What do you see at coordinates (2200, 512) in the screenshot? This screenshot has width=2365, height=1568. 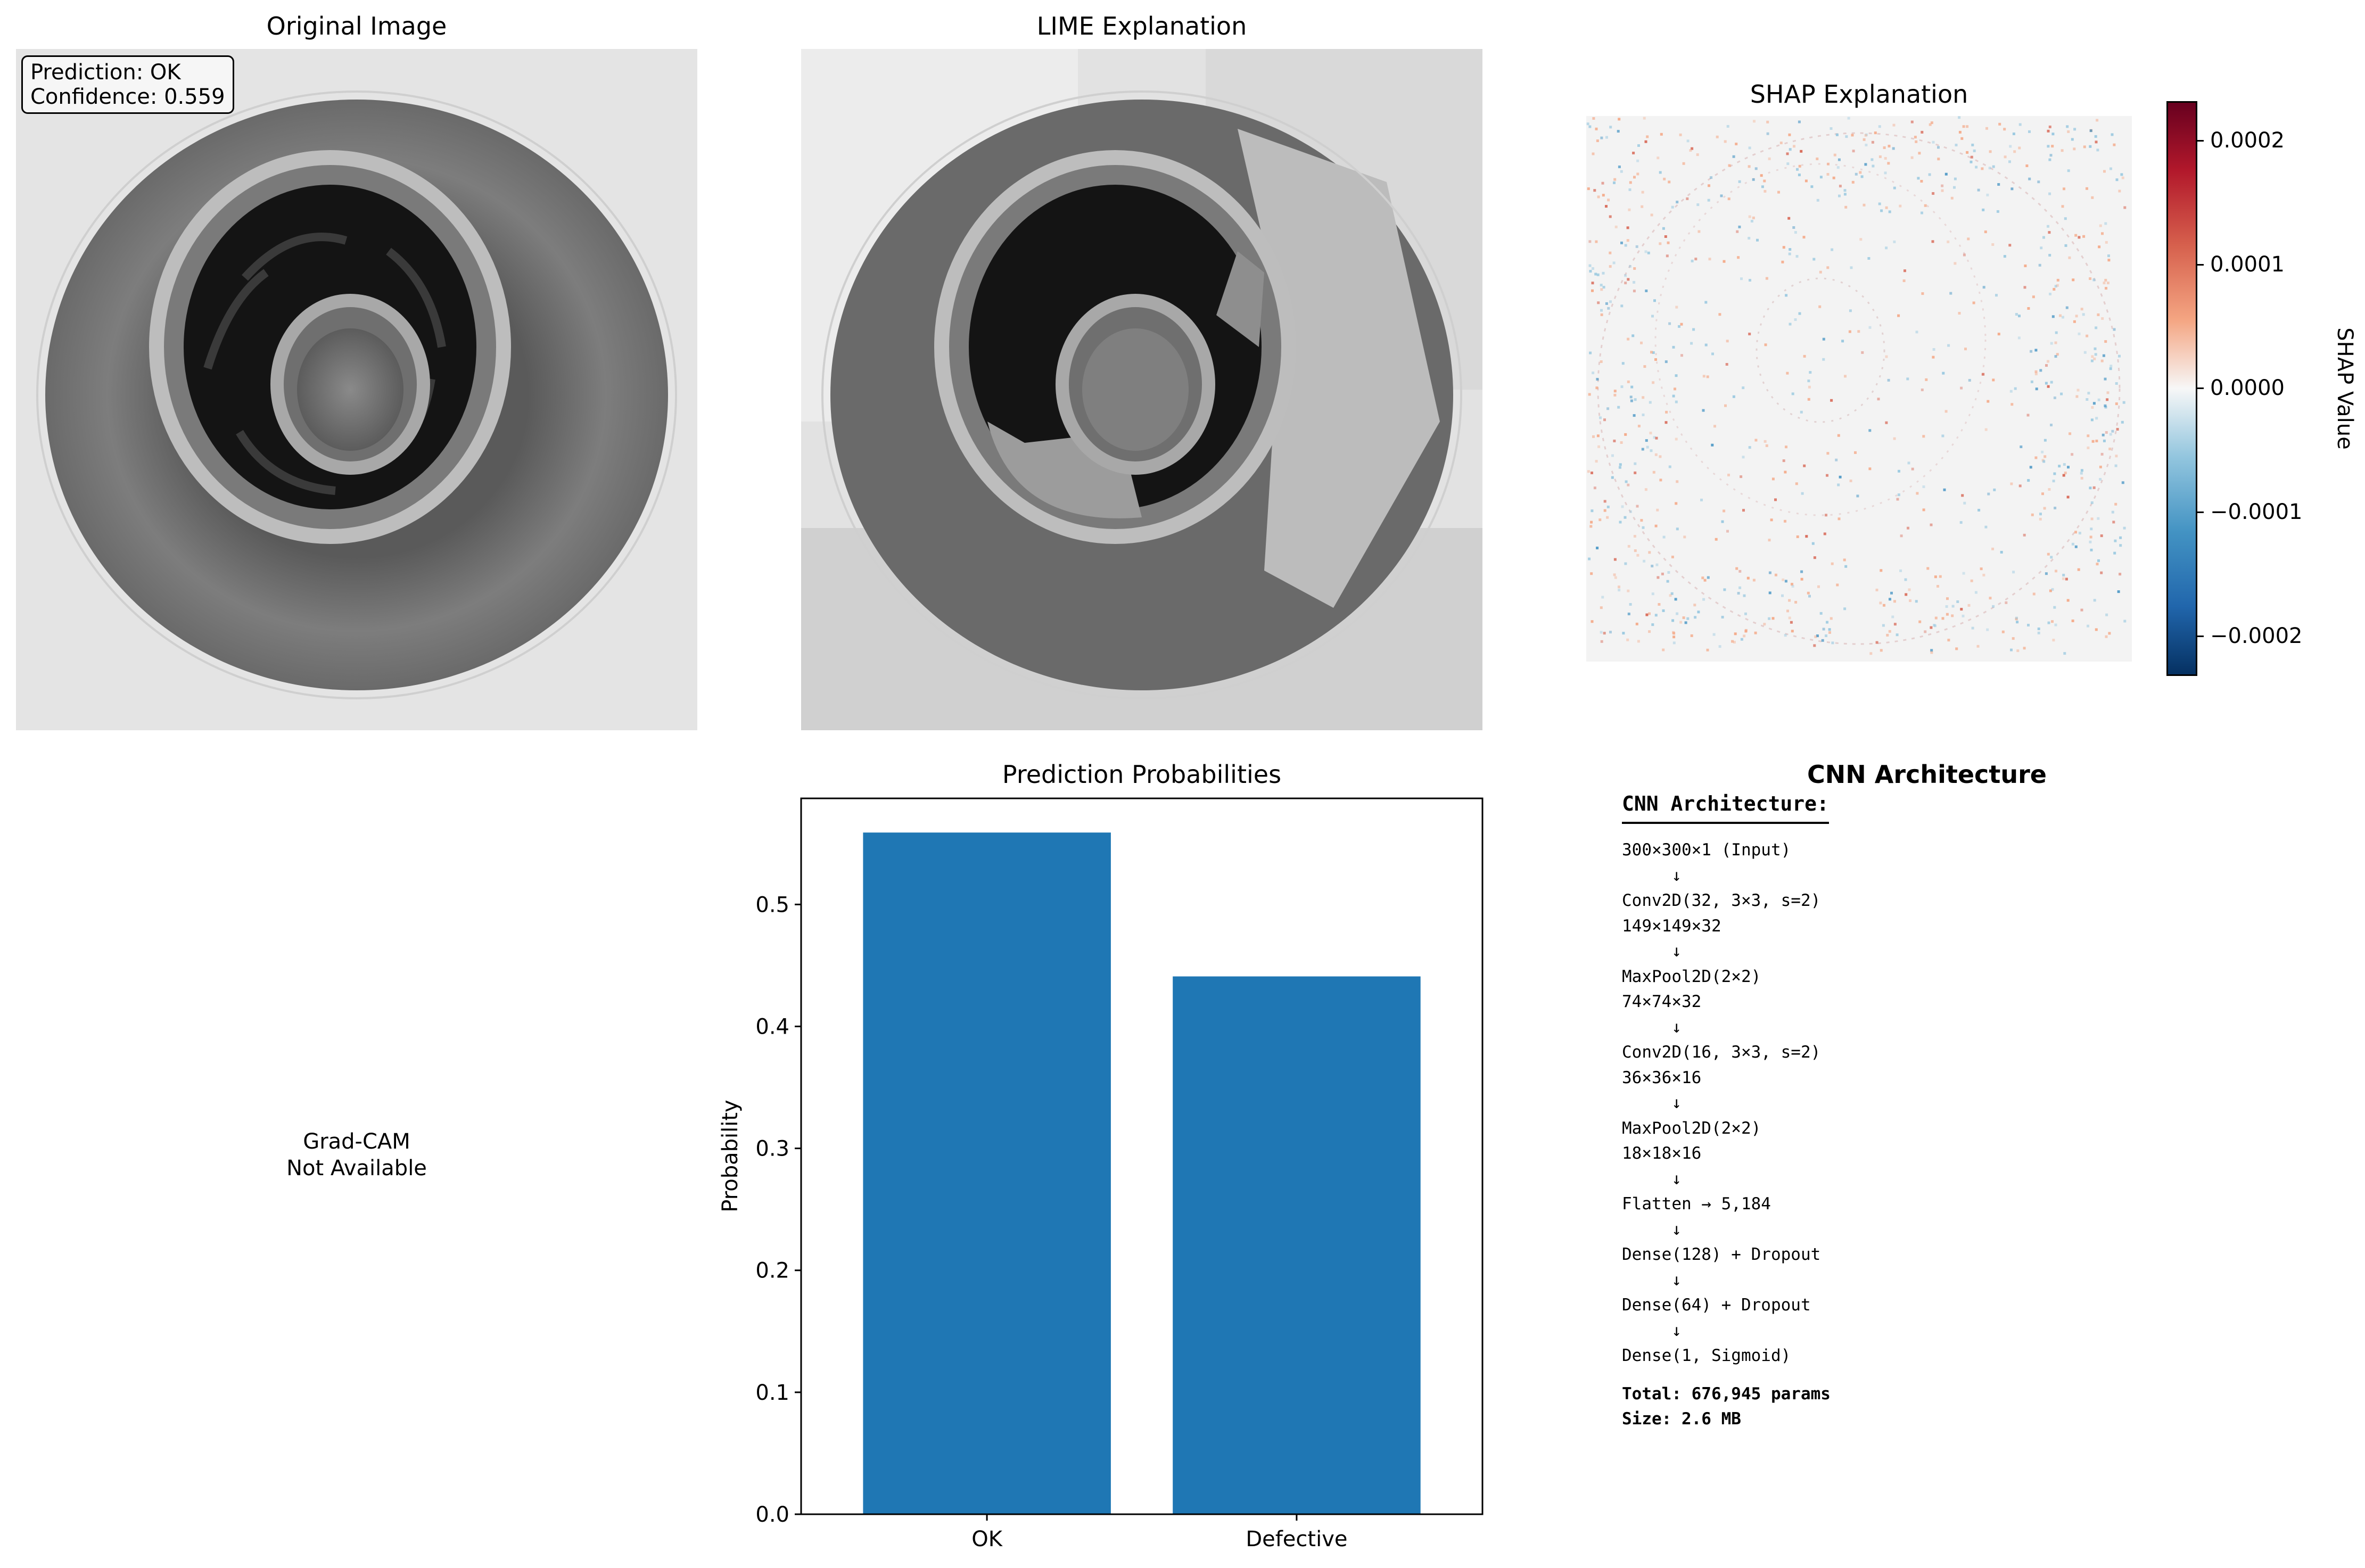 I see `colorbar-tick-mark` at bounding box center [2200, 512].